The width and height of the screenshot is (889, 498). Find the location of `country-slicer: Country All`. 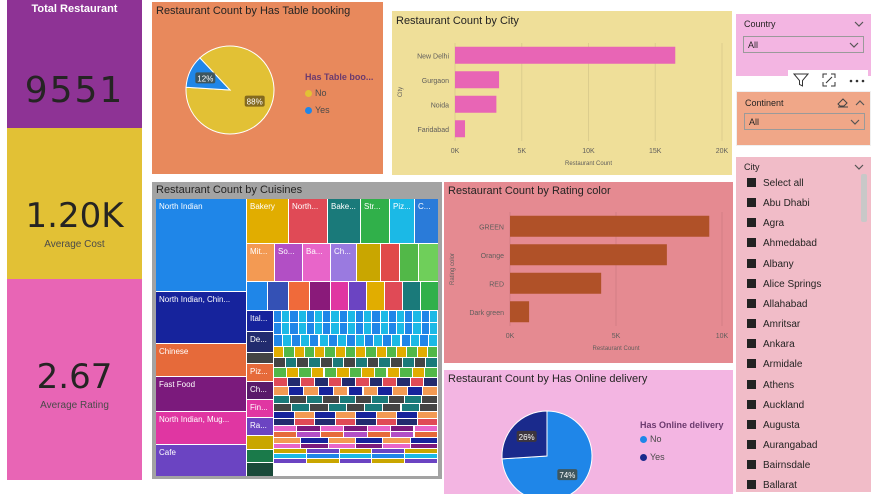

country-slicer: Country All is located at coordinates (803, 45).